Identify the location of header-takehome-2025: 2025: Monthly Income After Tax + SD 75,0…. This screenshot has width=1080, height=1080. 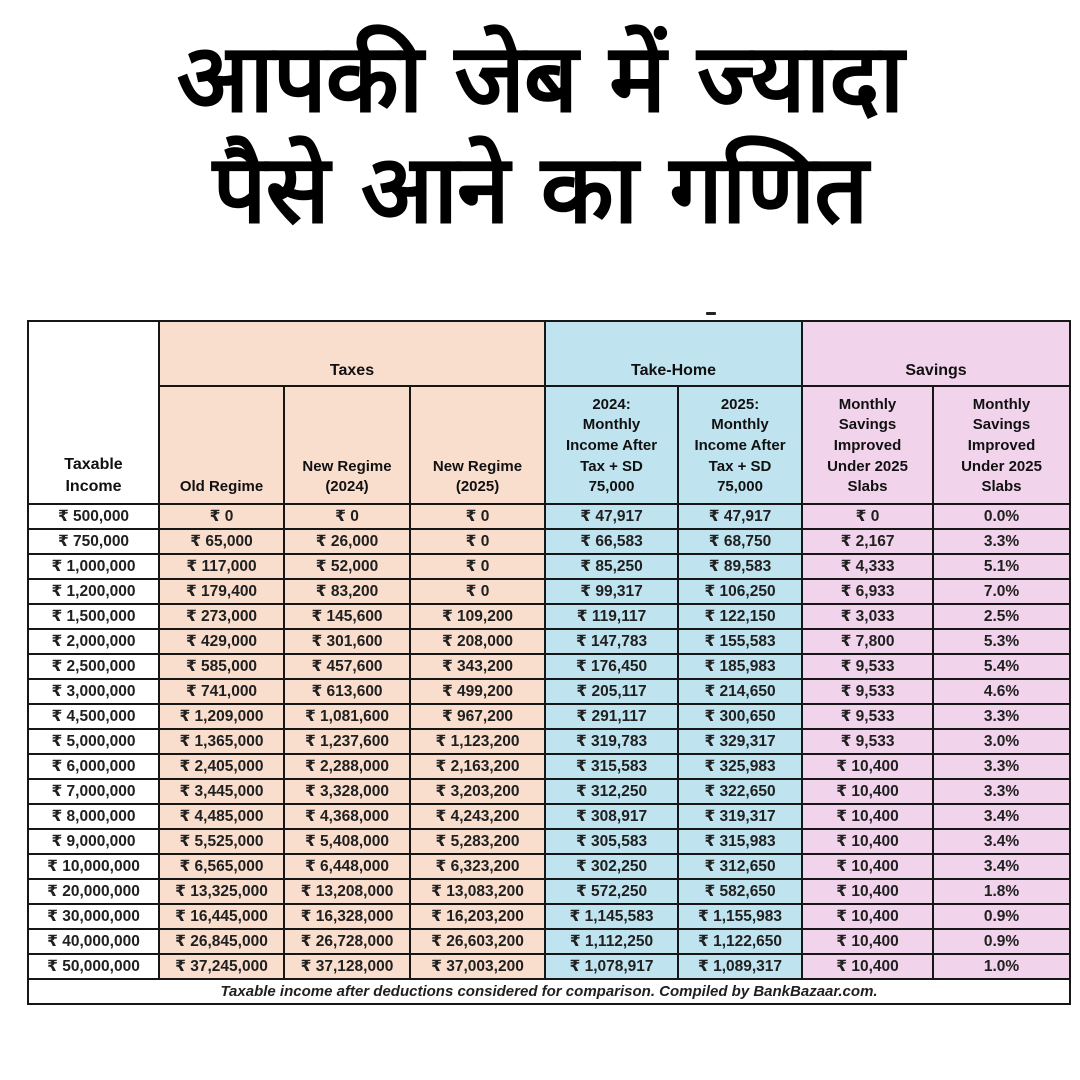
(740, 445).